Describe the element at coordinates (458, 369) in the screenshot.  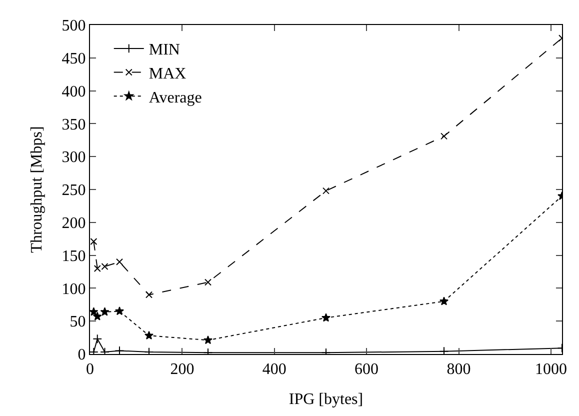
I see `x-tick-label: 800` at that location.